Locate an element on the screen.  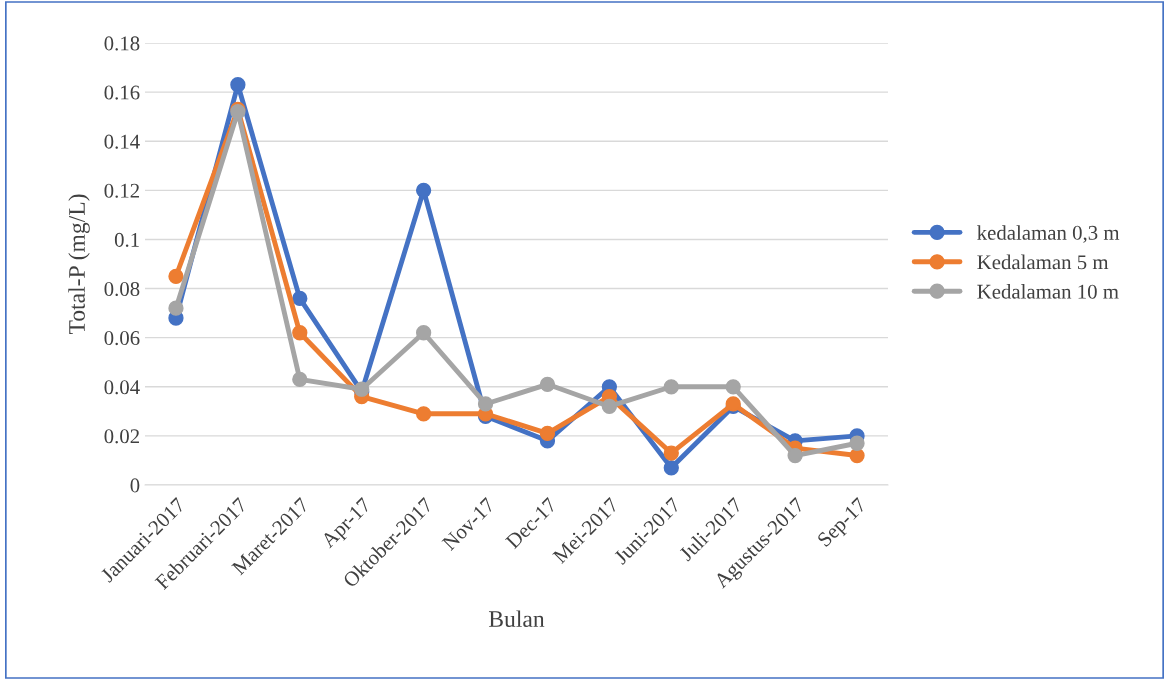
y-tick-label: 0.12 is located at coordinates (121, 190).